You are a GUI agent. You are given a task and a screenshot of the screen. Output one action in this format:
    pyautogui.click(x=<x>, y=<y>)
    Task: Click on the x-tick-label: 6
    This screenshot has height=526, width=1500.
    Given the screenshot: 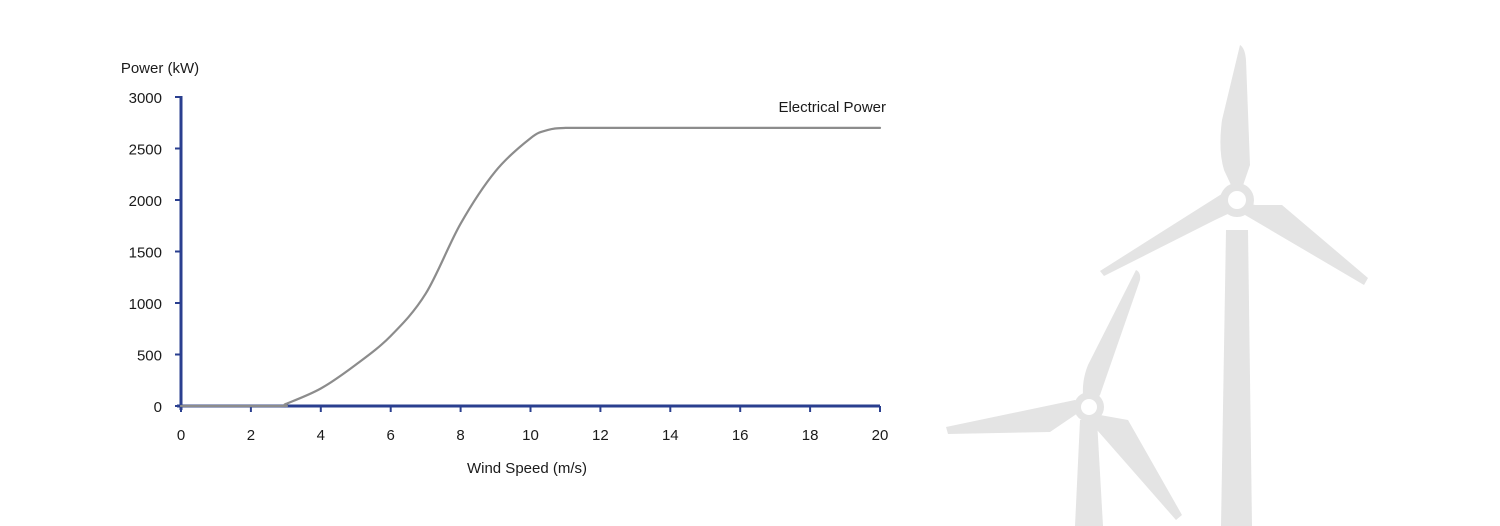 What is the action you would take?
    pyautogui.click(x=391, y=435)
    